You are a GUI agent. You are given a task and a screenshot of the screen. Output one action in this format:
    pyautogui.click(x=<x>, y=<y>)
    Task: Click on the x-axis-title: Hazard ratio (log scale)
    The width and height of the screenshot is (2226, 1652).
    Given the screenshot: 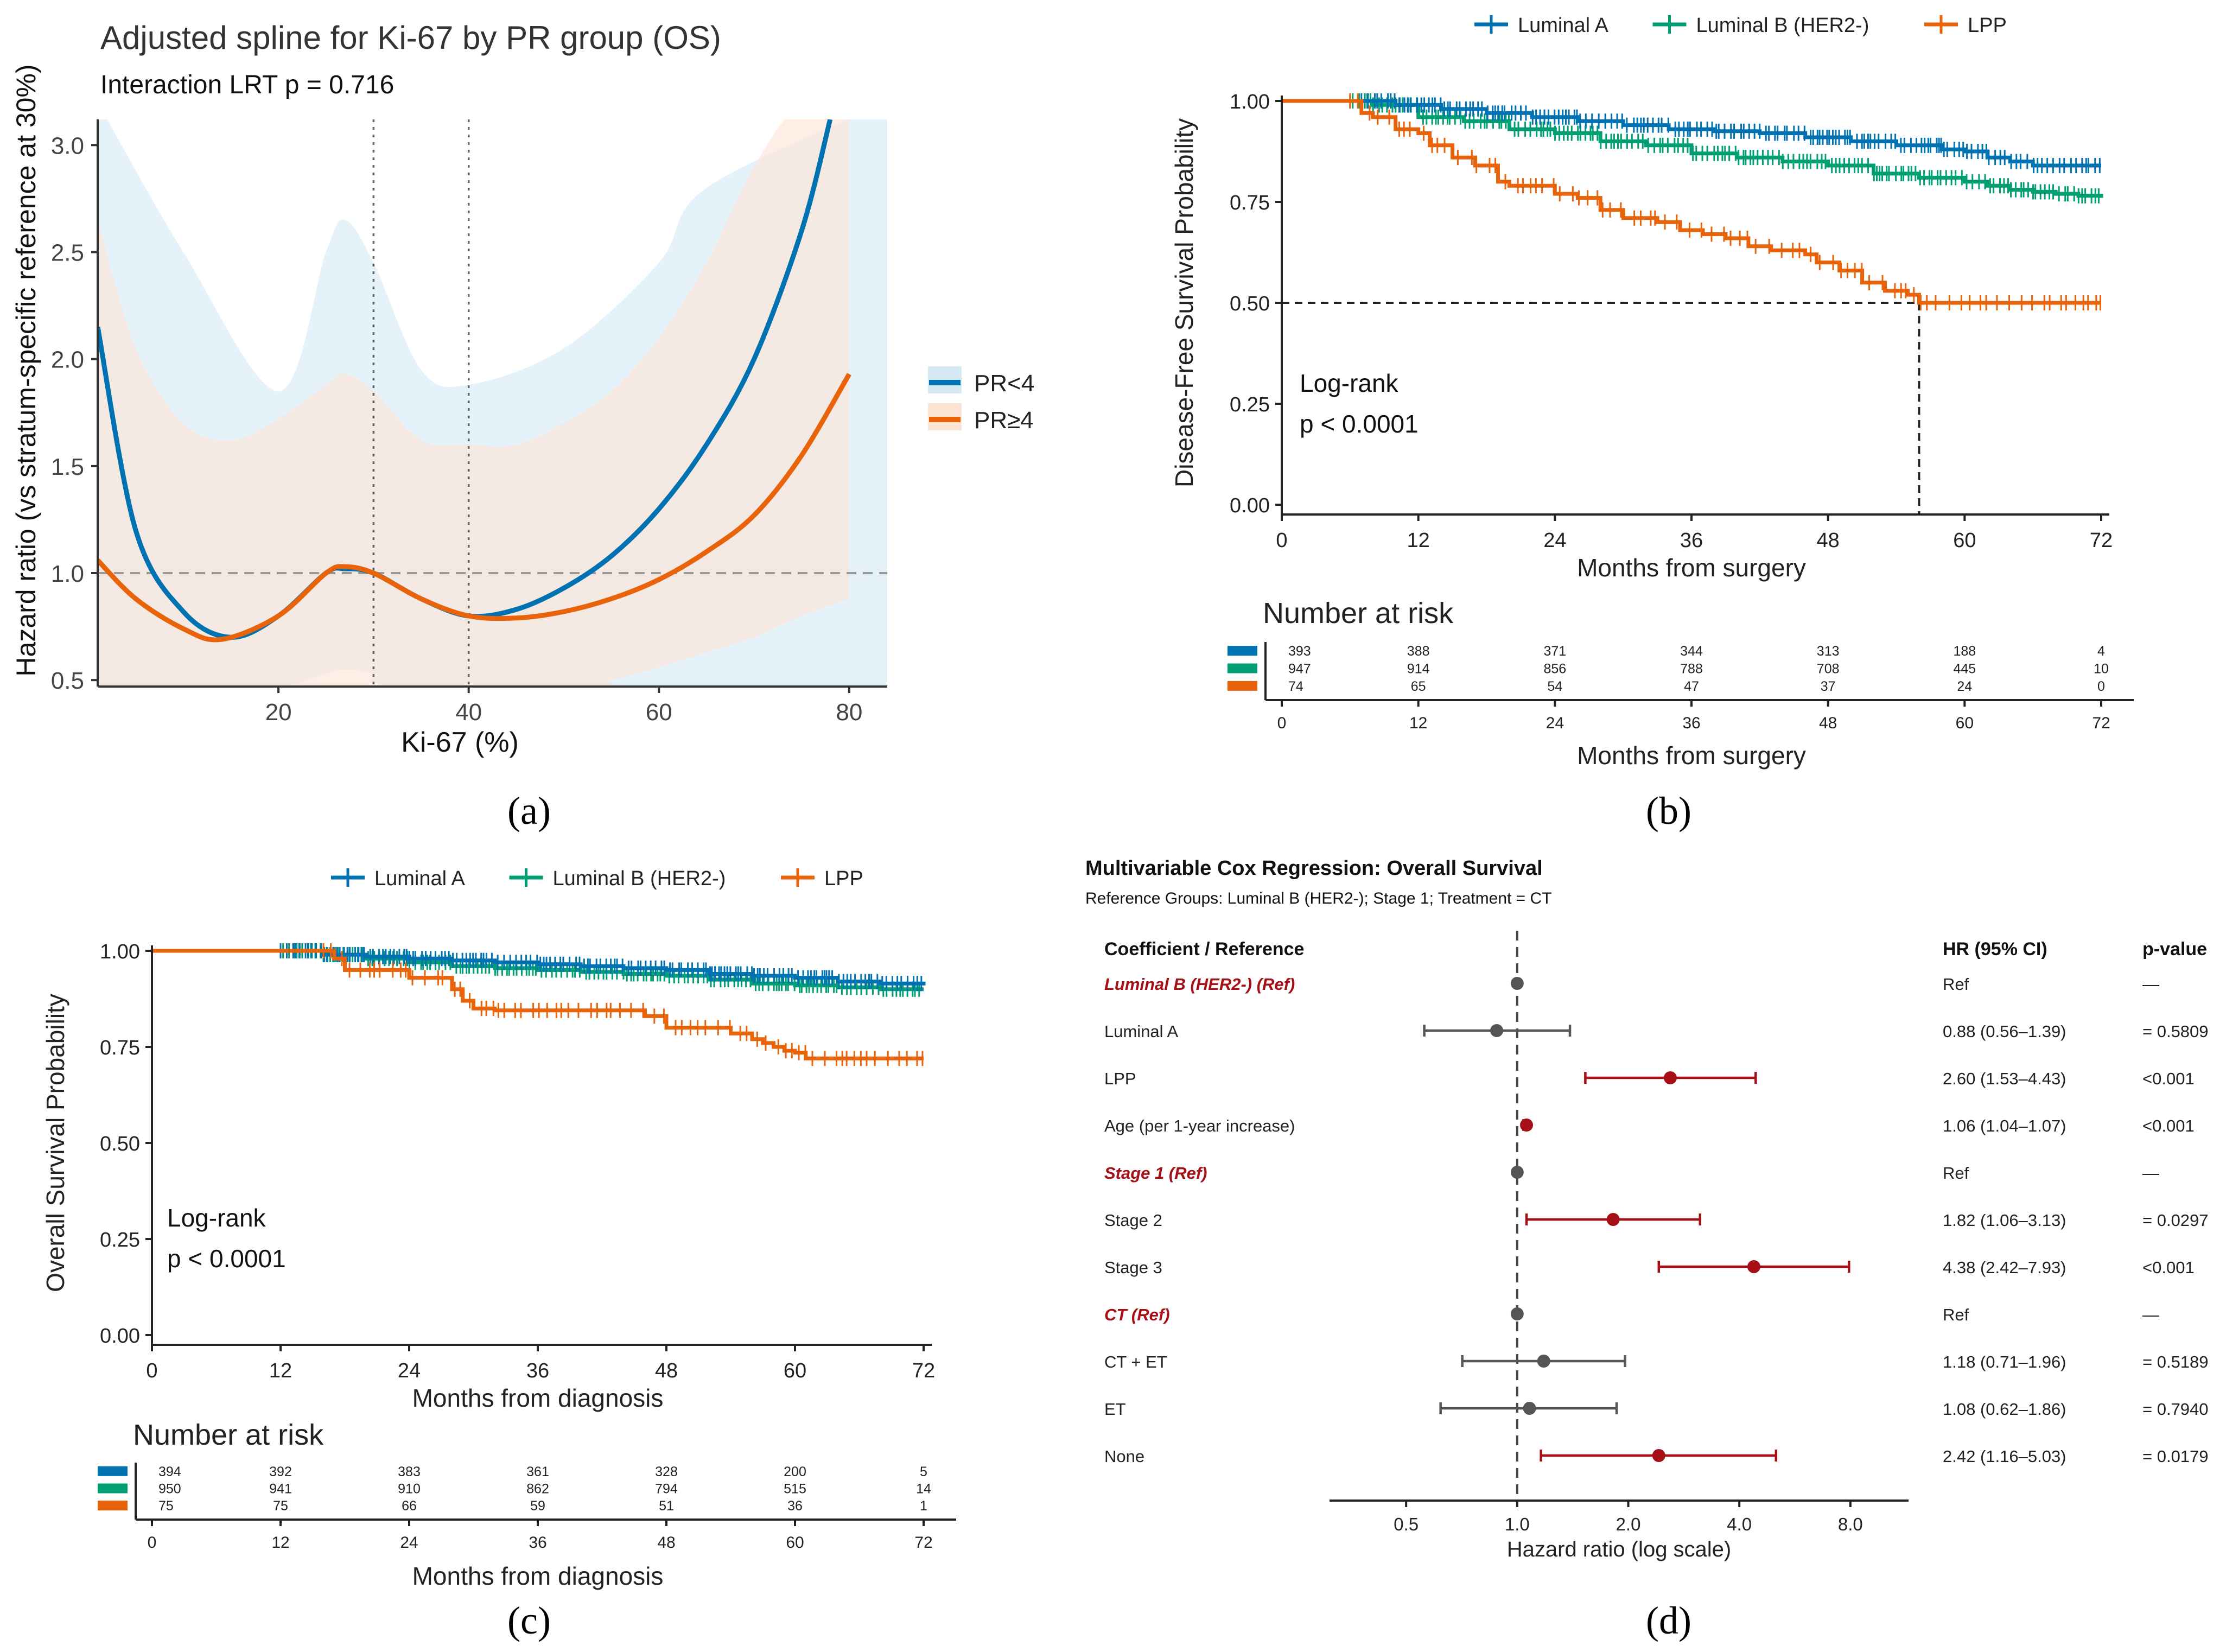 What is the action you would take?
    pyautogui.click(x=1619, y=1549)
    